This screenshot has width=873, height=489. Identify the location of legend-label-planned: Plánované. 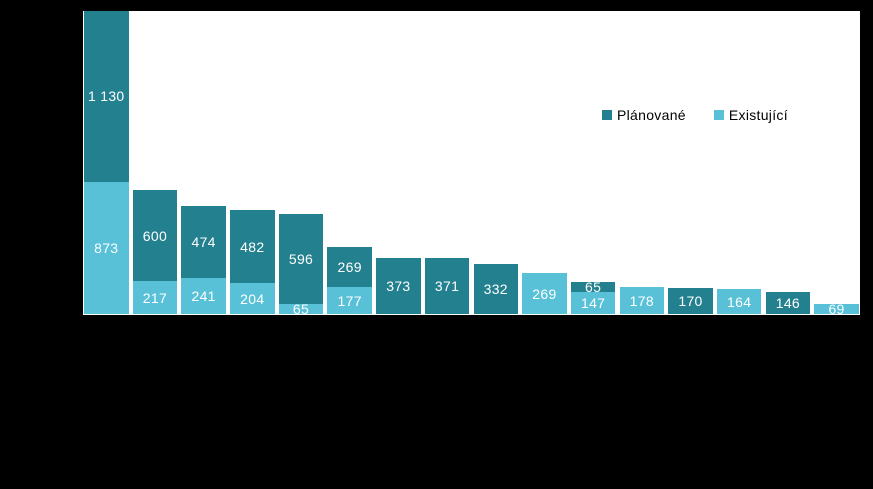
(651, 115).